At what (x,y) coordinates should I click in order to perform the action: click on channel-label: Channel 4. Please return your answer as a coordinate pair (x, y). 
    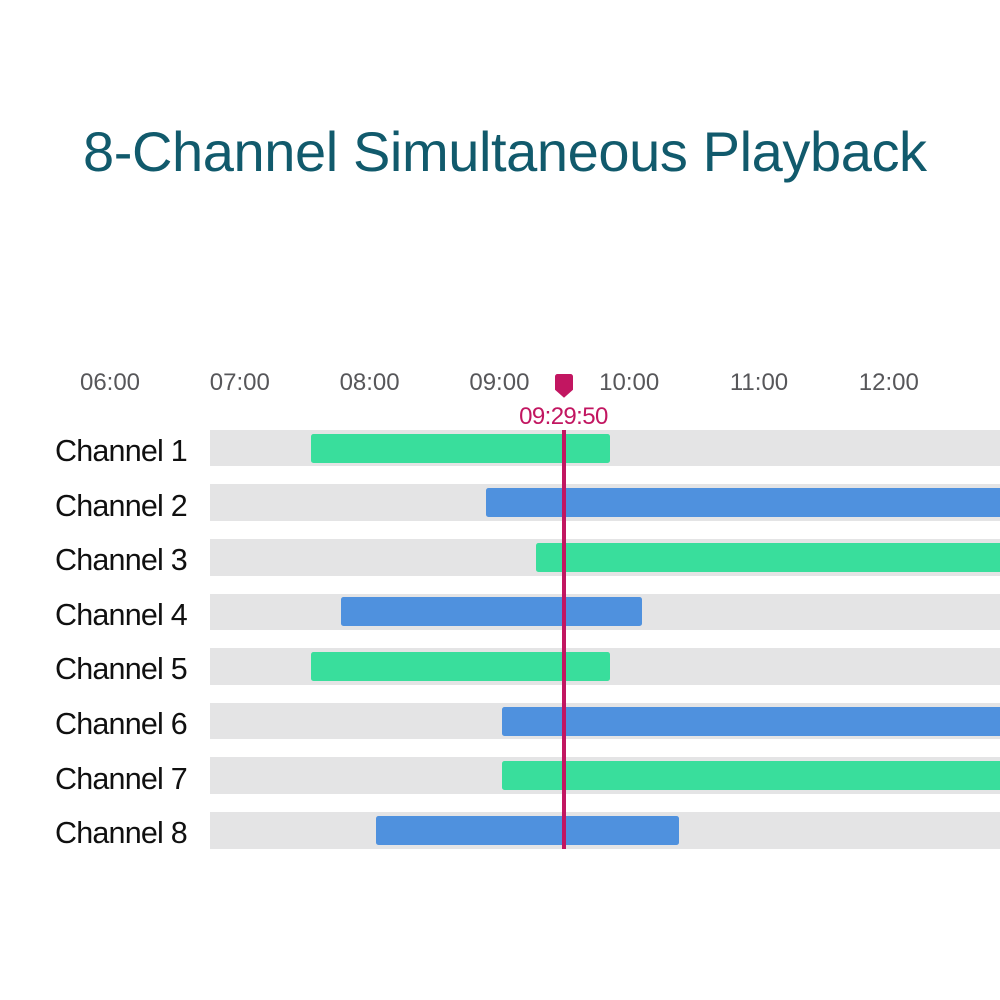
    Looking at the image, I should click on (121, 614).